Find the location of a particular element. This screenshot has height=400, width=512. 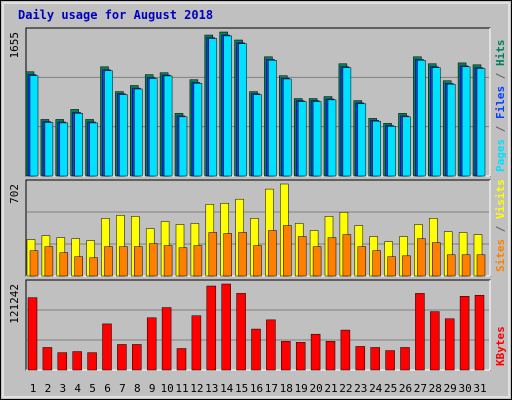

x-tick-label: 20 is located at coordinates (315, 388).